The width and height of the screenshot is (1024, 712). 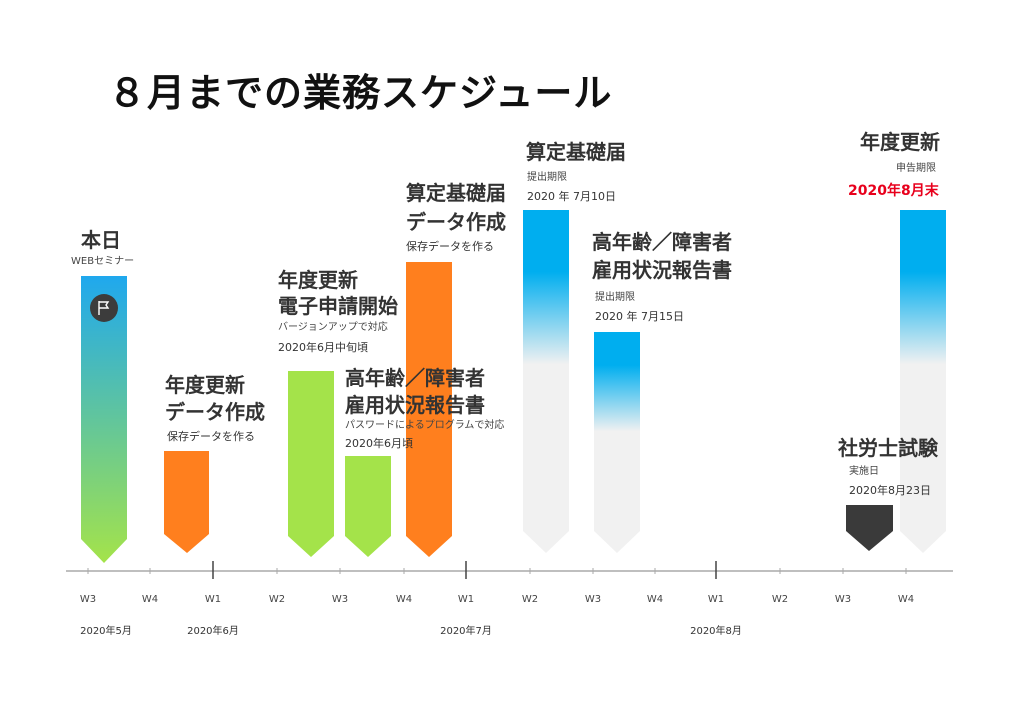 What do you see at coordinates (360, 93) in the screenshot?
I see `page-title: ８月までの業務スケジュール` at bounding box center [360, 93].